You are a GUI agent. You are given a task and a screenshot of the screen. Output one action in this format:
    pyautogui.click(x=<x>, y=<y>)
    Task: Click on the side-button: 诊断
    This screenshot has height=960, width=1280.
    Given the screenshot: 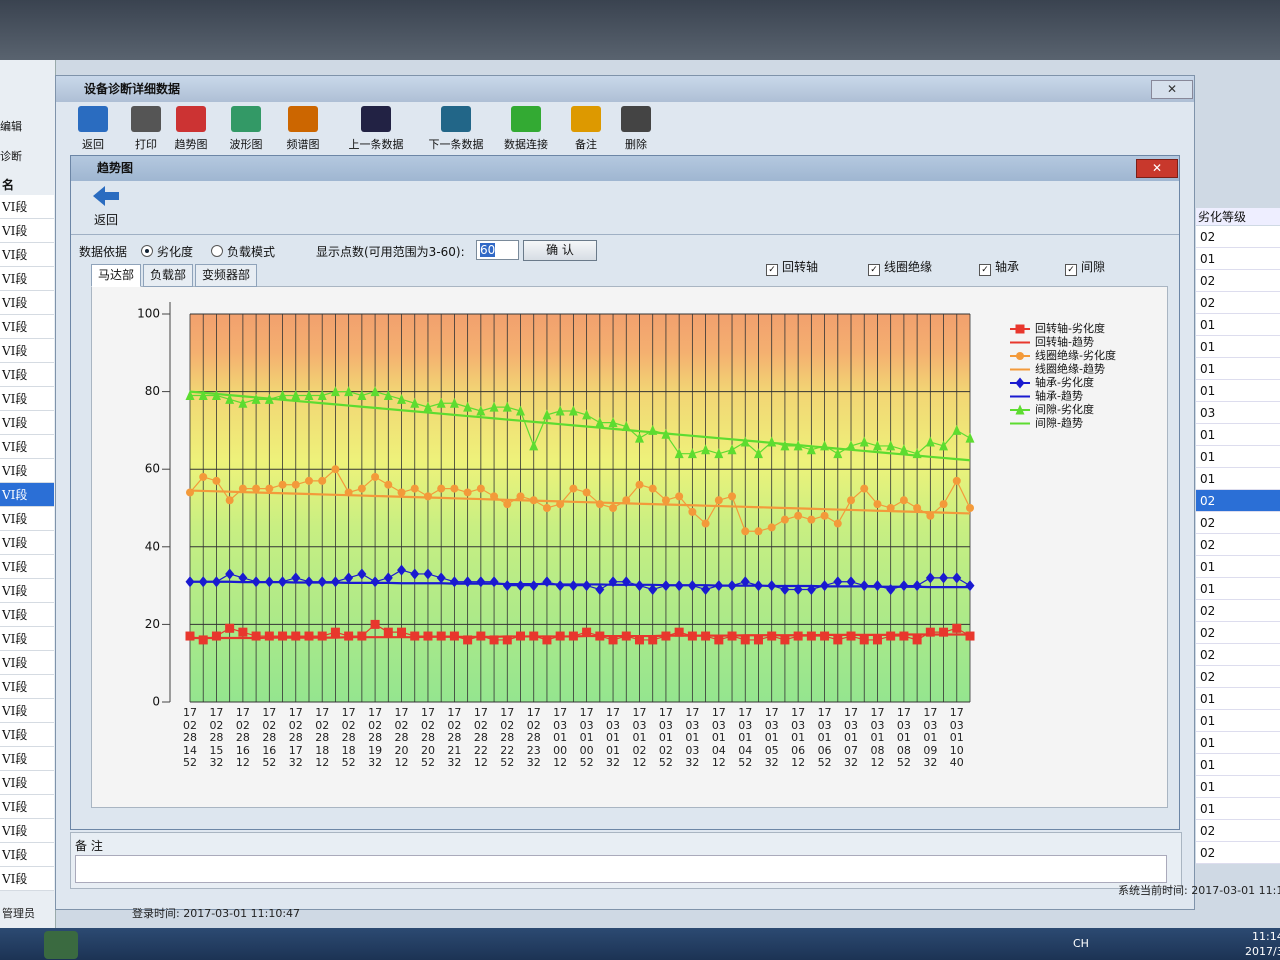 What is the action you would take?
    pyautogui.click(x=11, y=156)
    